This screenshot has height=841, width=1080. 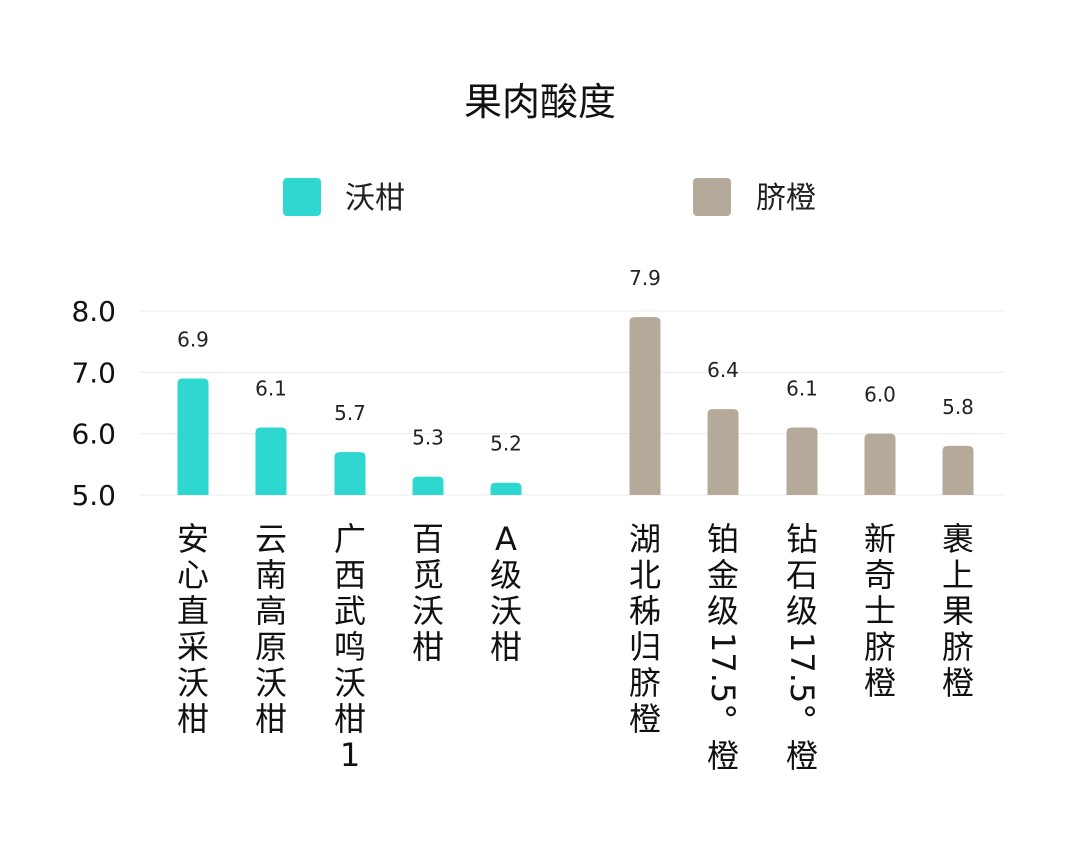 I want to click on data-label: 6.4, so click(x=723, y=370).